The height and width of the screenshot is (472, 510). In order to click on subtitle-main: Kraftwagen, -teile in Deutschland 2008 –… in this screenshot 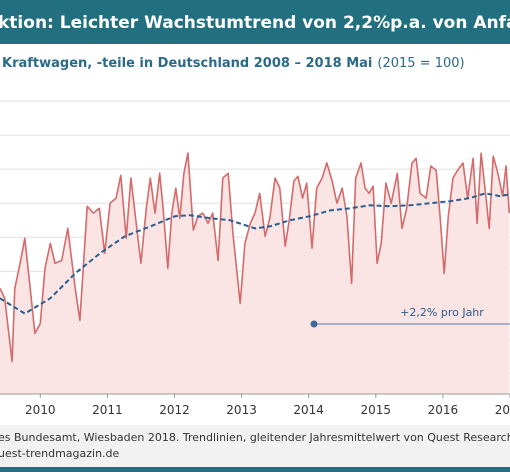, I will do `click(187, 63)`.